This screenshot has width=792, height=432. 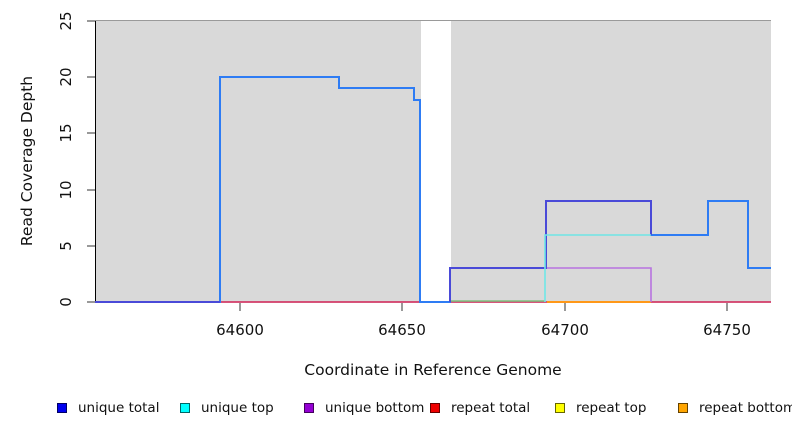 I want to click on legend-label: repeat total, so click(x=491, y=408).